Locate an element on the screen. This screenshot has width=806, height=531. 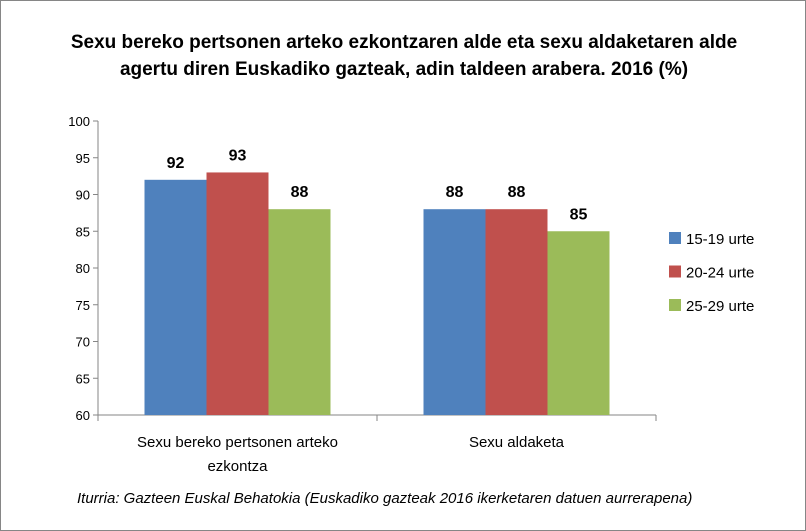
y-tick-label: 65 is located at coordinates (83, 378).